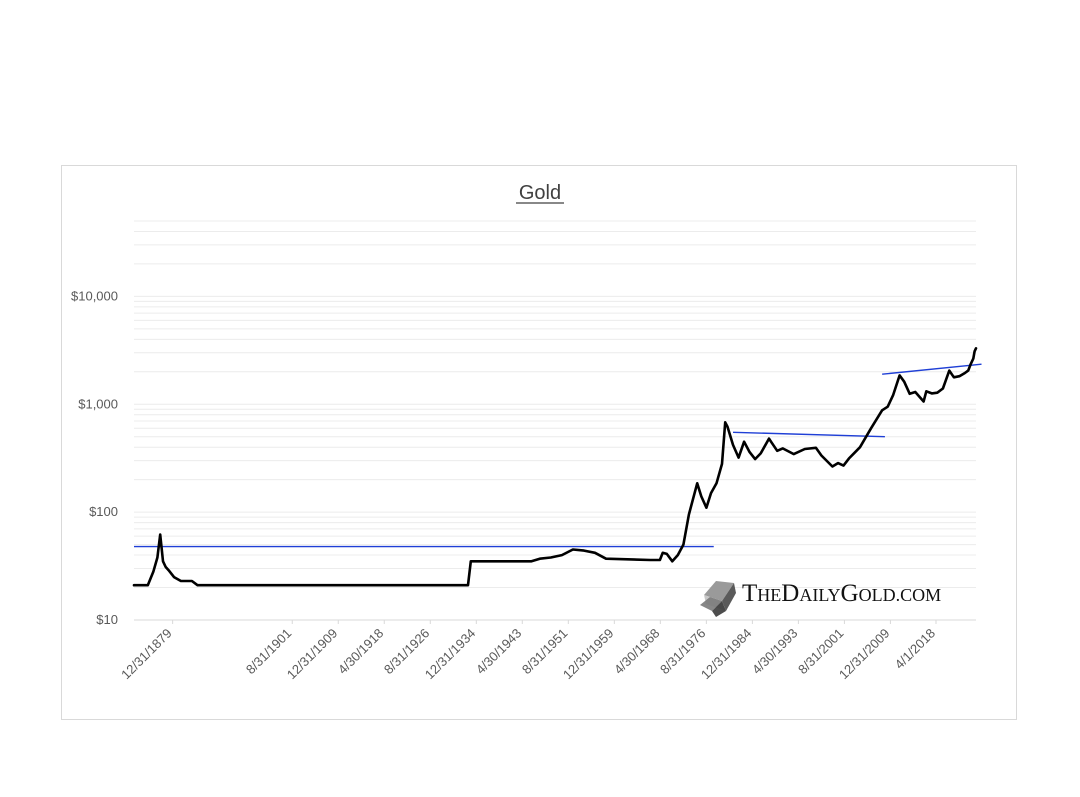 This screenshot has height=797, width=1080. What do you see at coordinates (107, 619) in the screenshot?
I see `y-tick-label: $10` at bounding box center [107, 619].